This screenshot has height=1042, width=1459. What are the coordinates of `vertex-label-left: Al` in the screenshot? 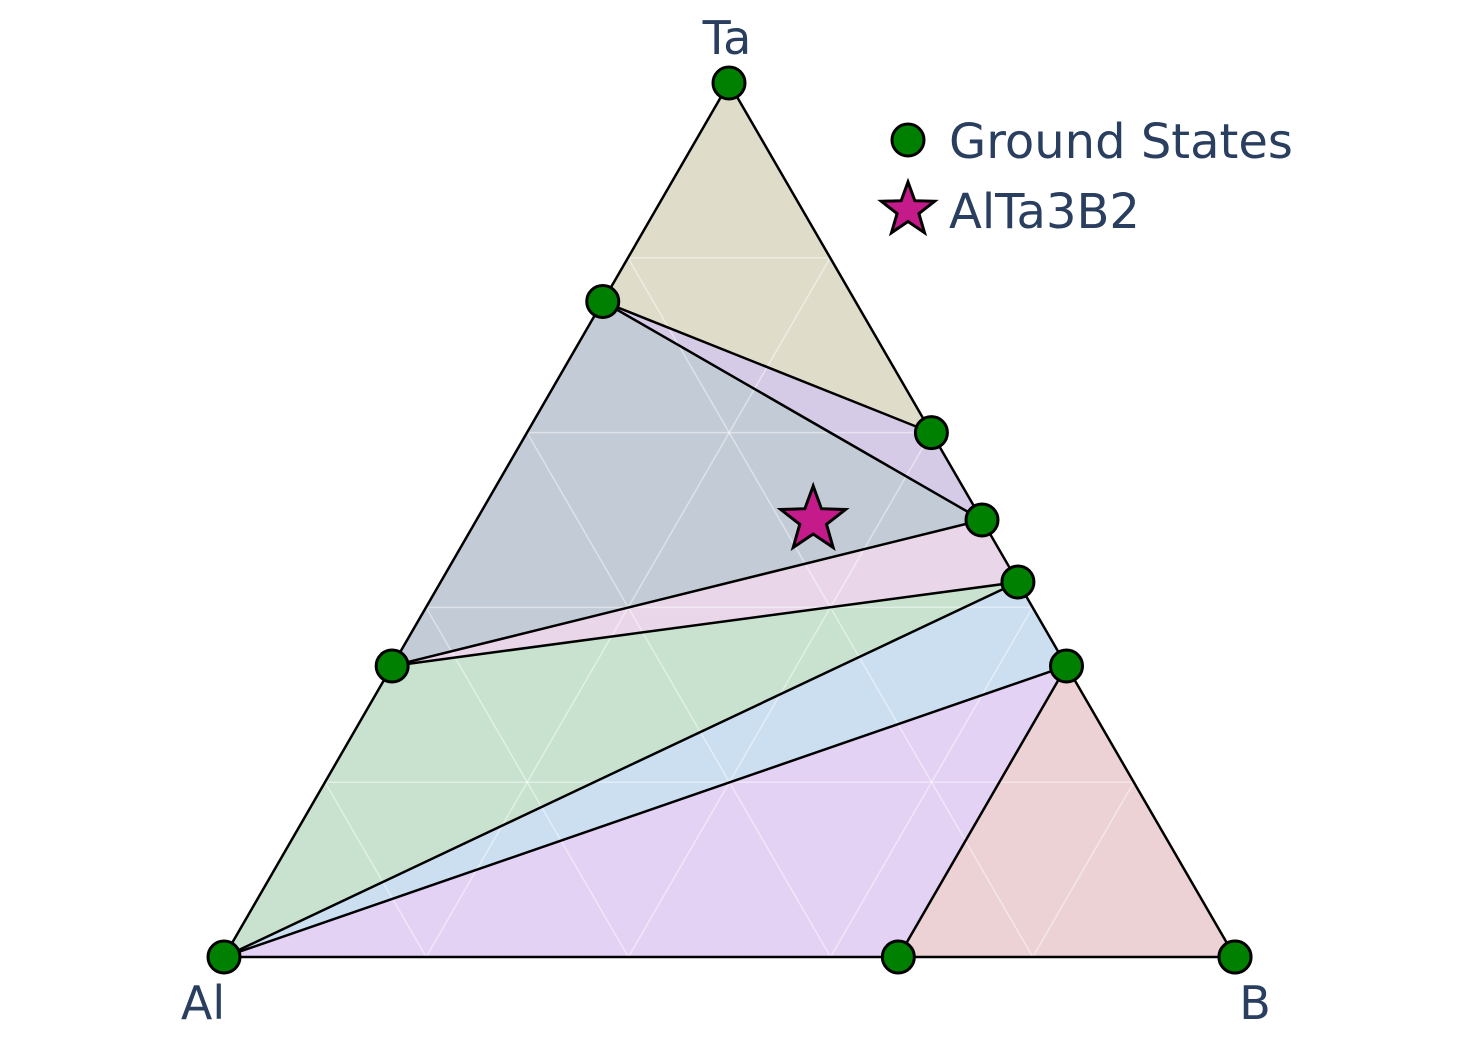 It's located at (203, 1003).